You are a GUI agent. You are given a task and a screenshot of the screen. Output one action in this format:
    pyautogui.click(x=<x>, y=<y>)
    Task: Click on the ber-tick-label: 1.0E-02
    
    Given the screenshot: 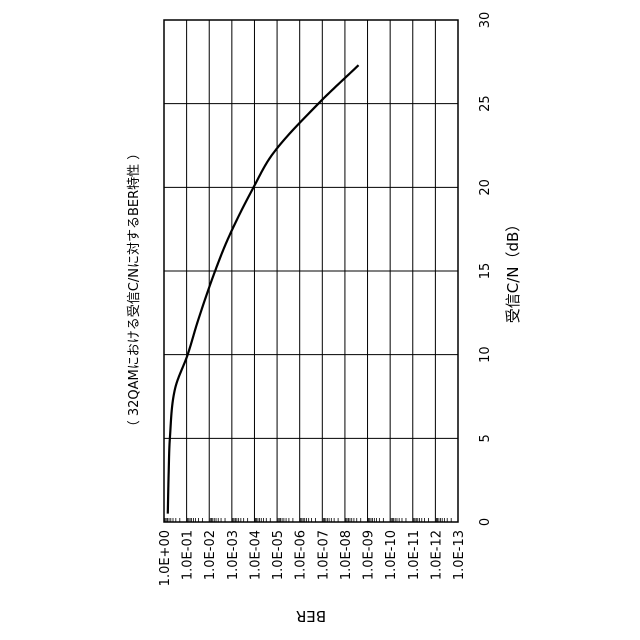 What is the action you would take?
    pyautogui.click(x=210, y=555)
    